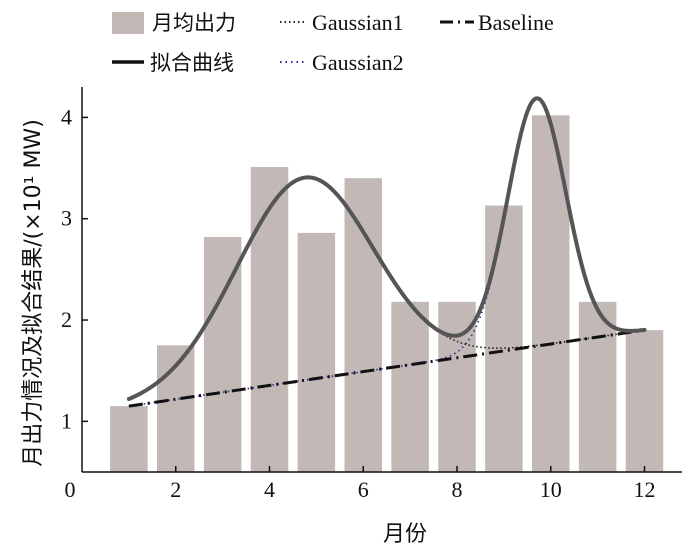  Describe the element at coordinates (66, 319) in the screenshot. I see `y-tick-label: 2` at that location.